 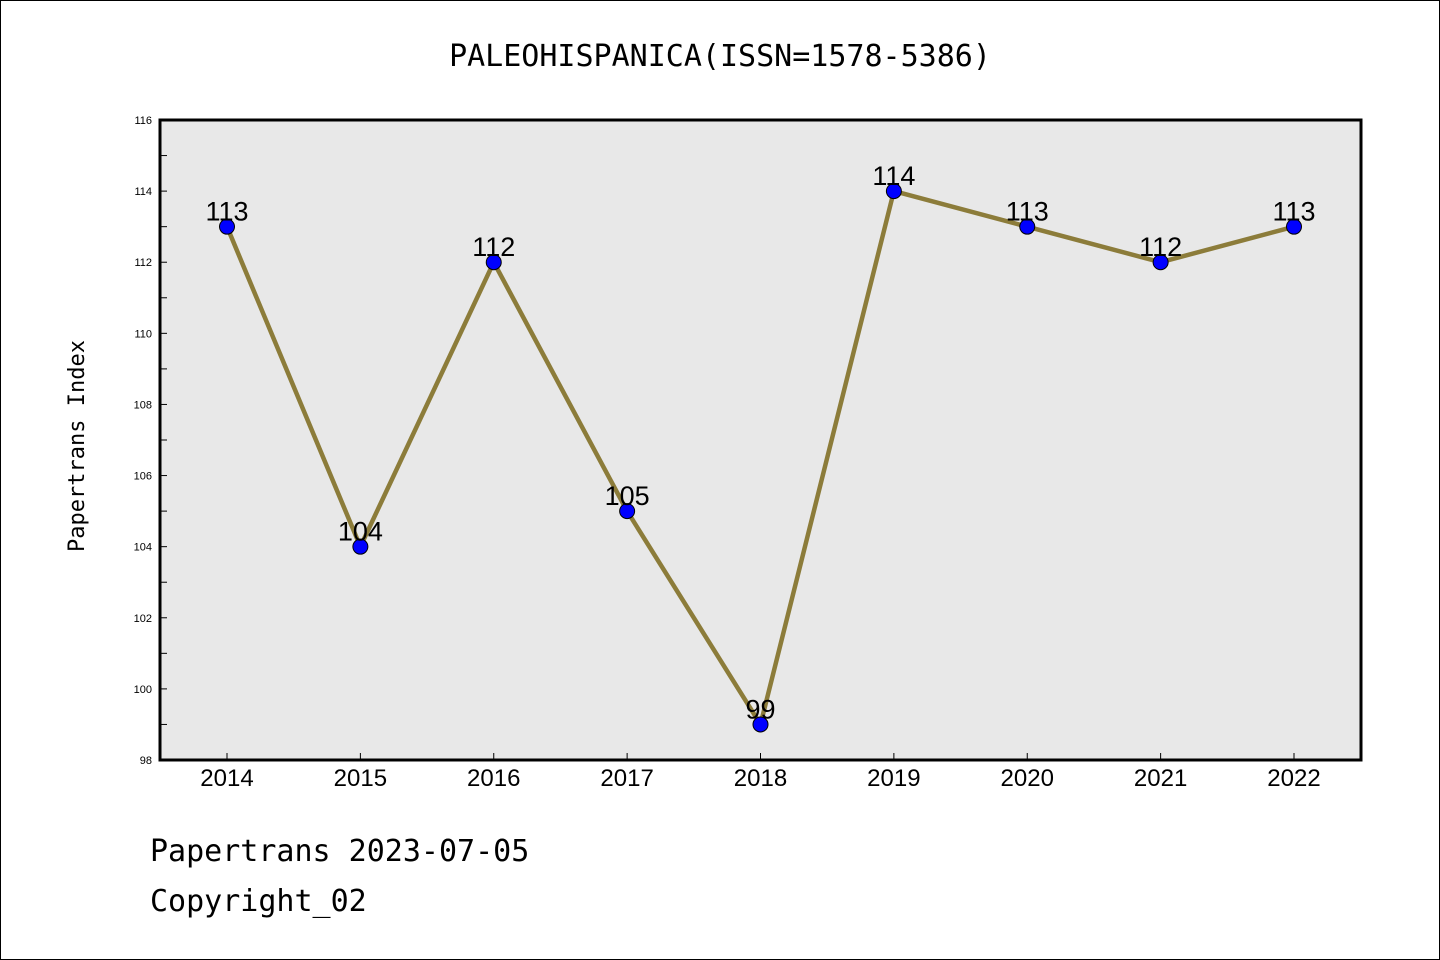 What do you see at coordinates (893, 176) in the screenshot?
I see `data-label: 114` at bounding box center [893, 176].